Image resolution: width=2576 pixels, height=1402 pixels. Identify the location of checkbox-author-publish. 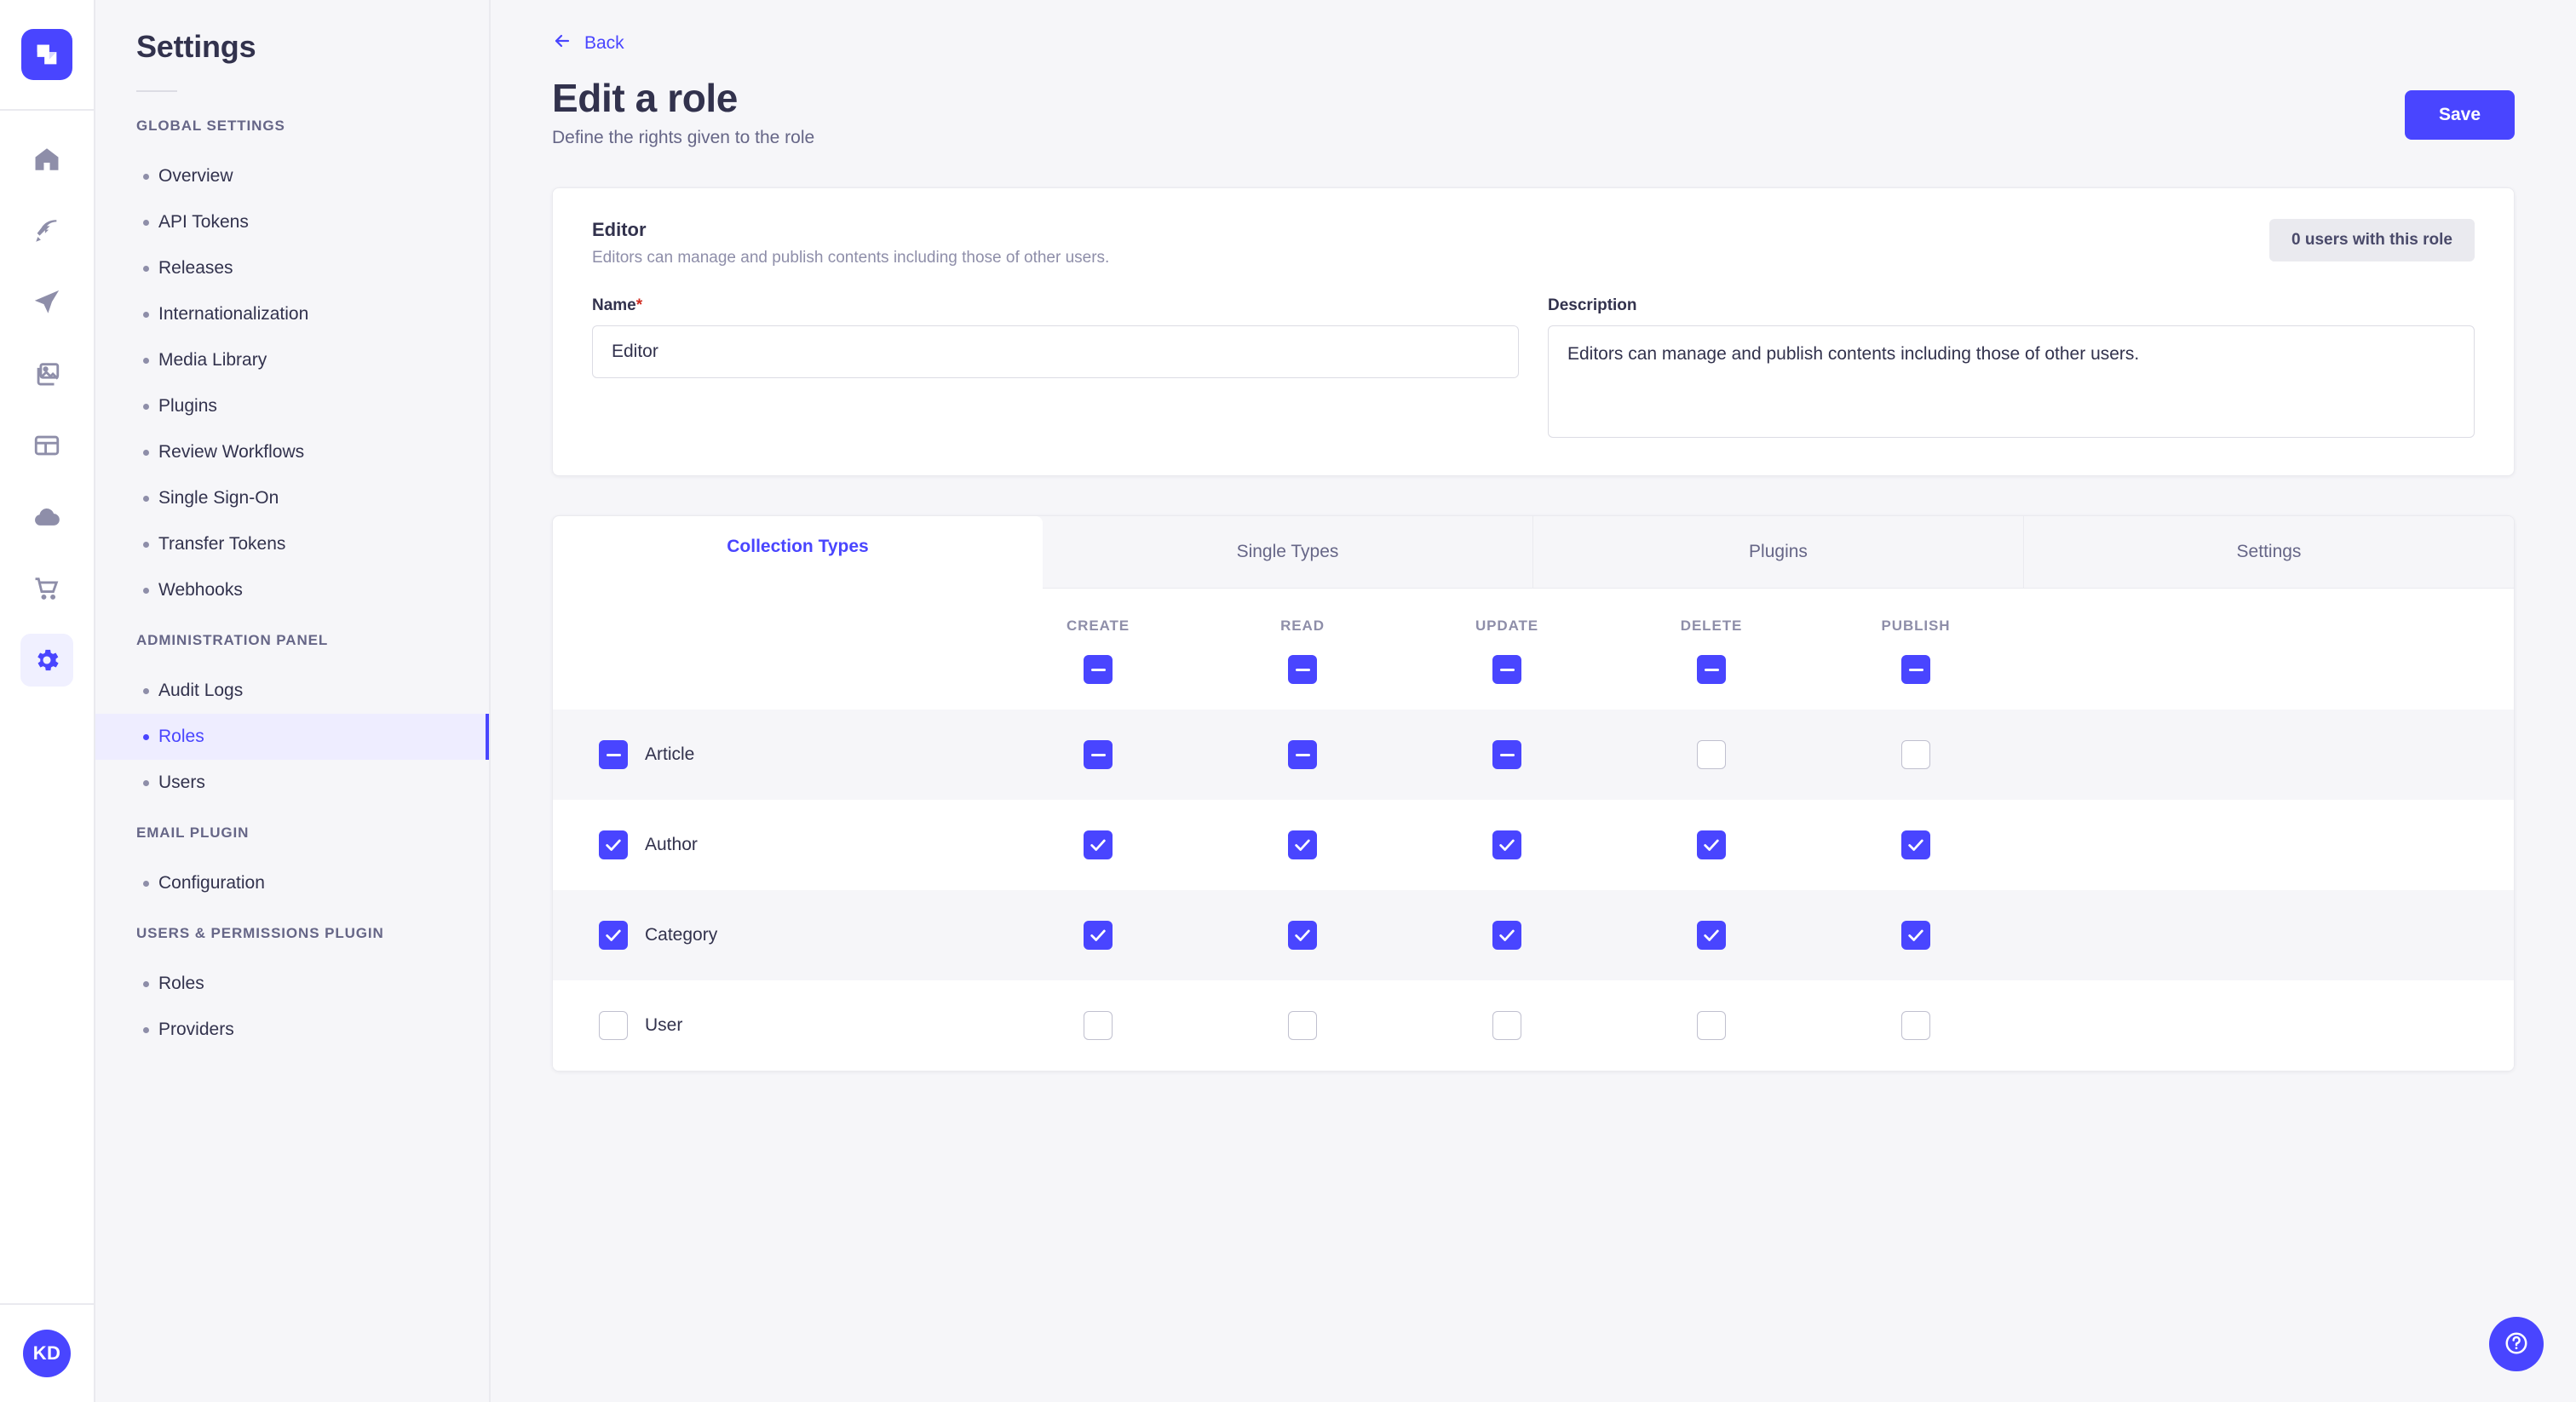
(1916, 845).